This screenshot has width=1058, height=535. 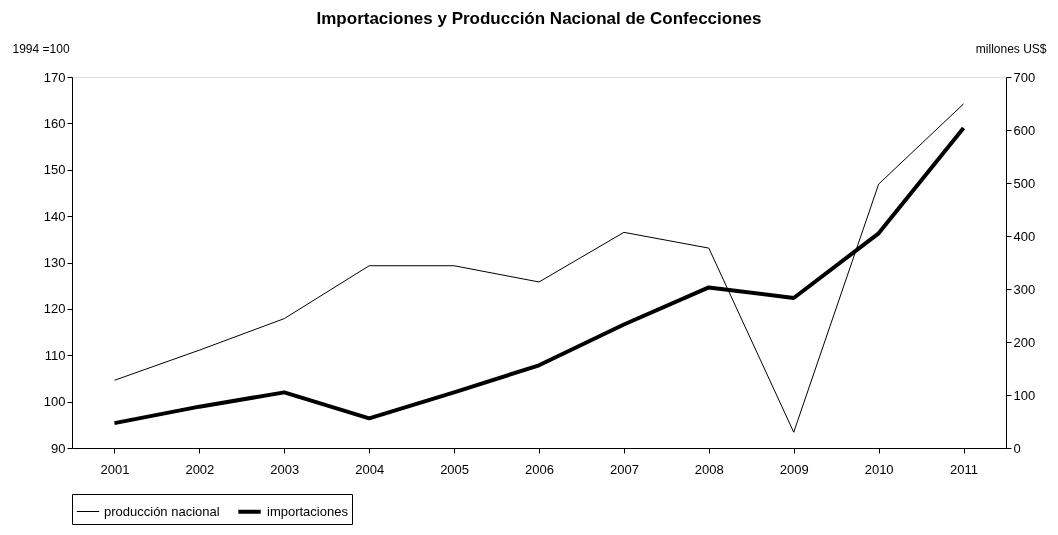 What do you see at coordinates (54, 123) in the screenshot?
I see `y-tick-label: 160` at bounding box center [54, 123].